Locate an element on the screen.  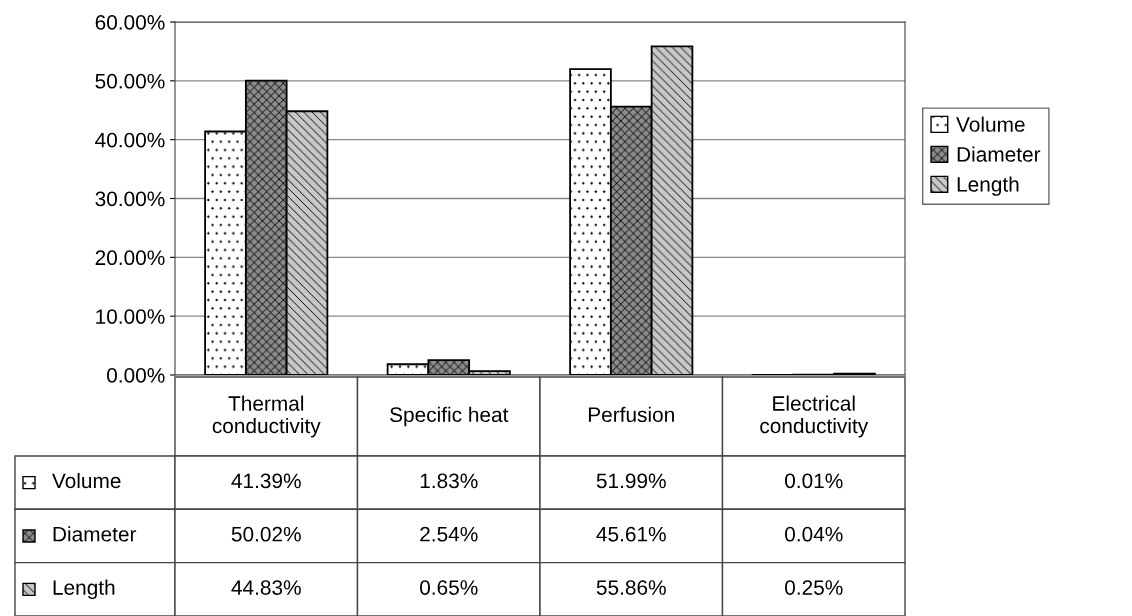
y-tick-label: 60.00% is located at coordinates (130, 22).